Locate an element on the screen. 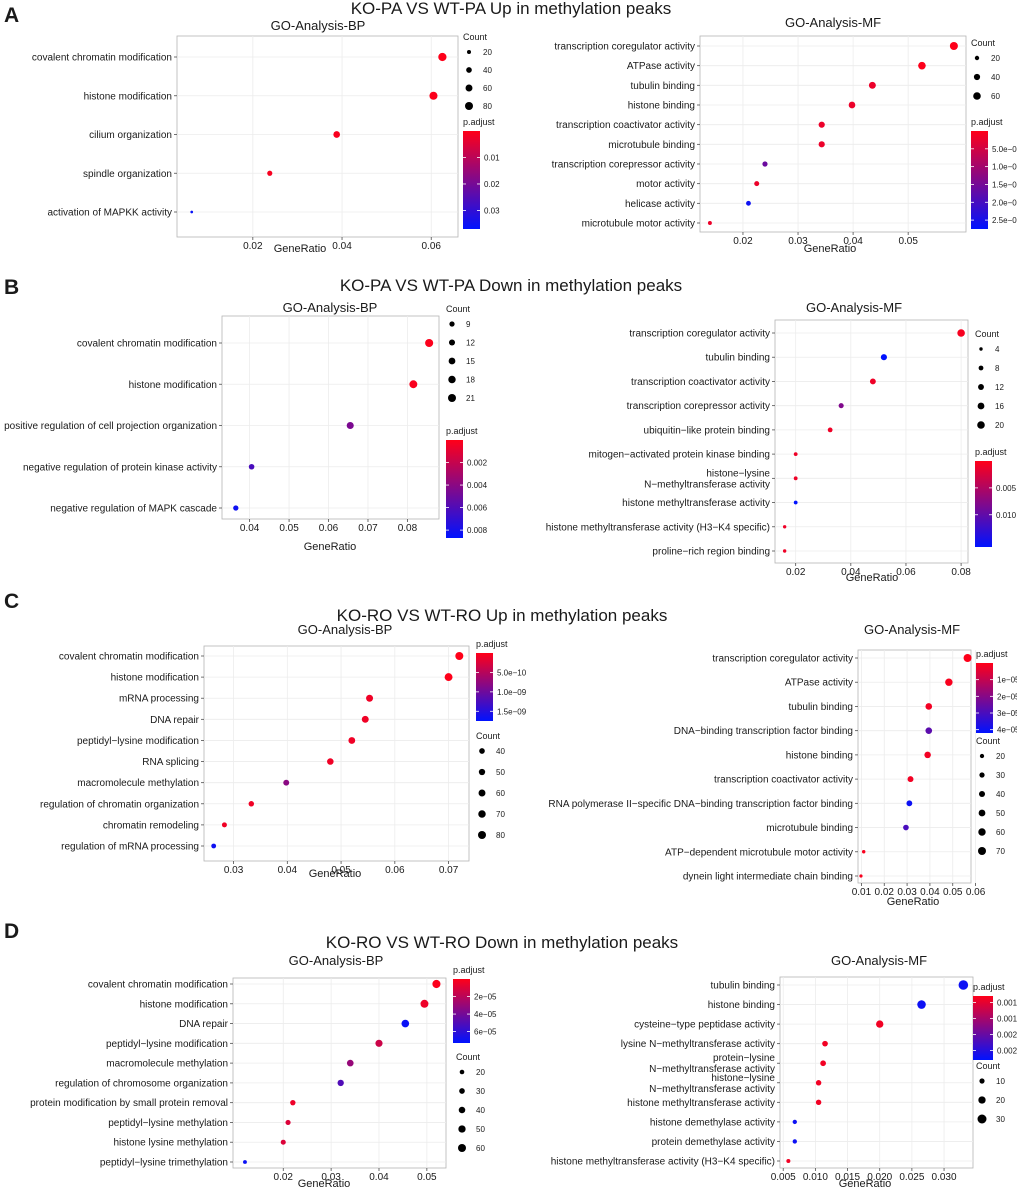 This screenshot has width=1017, height=1193. color-legend-label: 6e−05 is located at coordinates (485, 1032).